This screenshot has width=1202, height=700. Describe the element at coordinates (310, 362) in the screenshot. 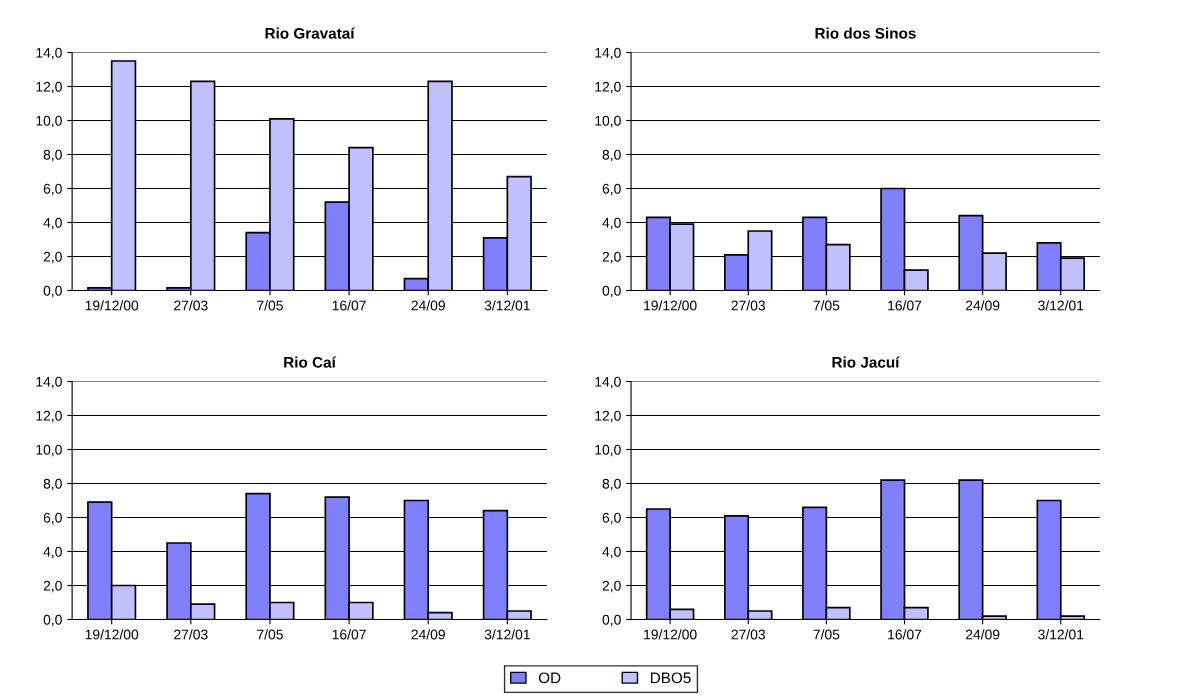

I see `chart-title: Rio Caí` at that location.